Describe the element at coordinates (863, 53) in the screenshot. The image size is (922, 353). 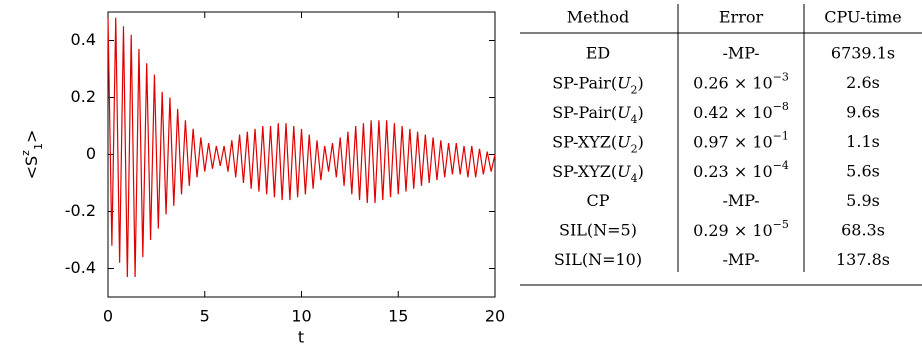
I see `table-cell: 6739.1s` at that location.